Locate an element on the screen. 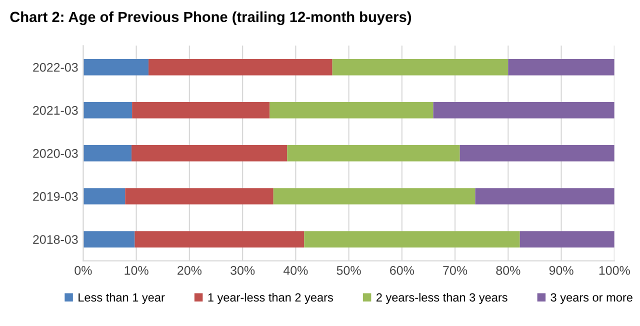 The width and height of the screenshot is (640, 326). x-tick-label: 40% is located at coordinates (295, 270).